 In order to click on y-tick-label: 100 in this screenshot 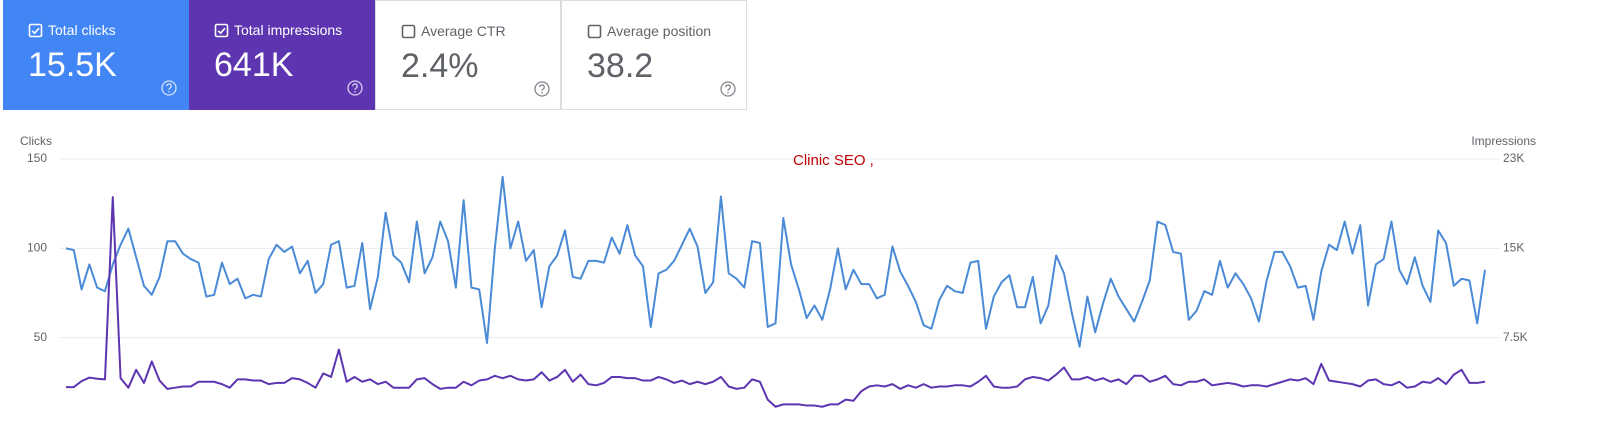, I will do `click(37, 248)`.